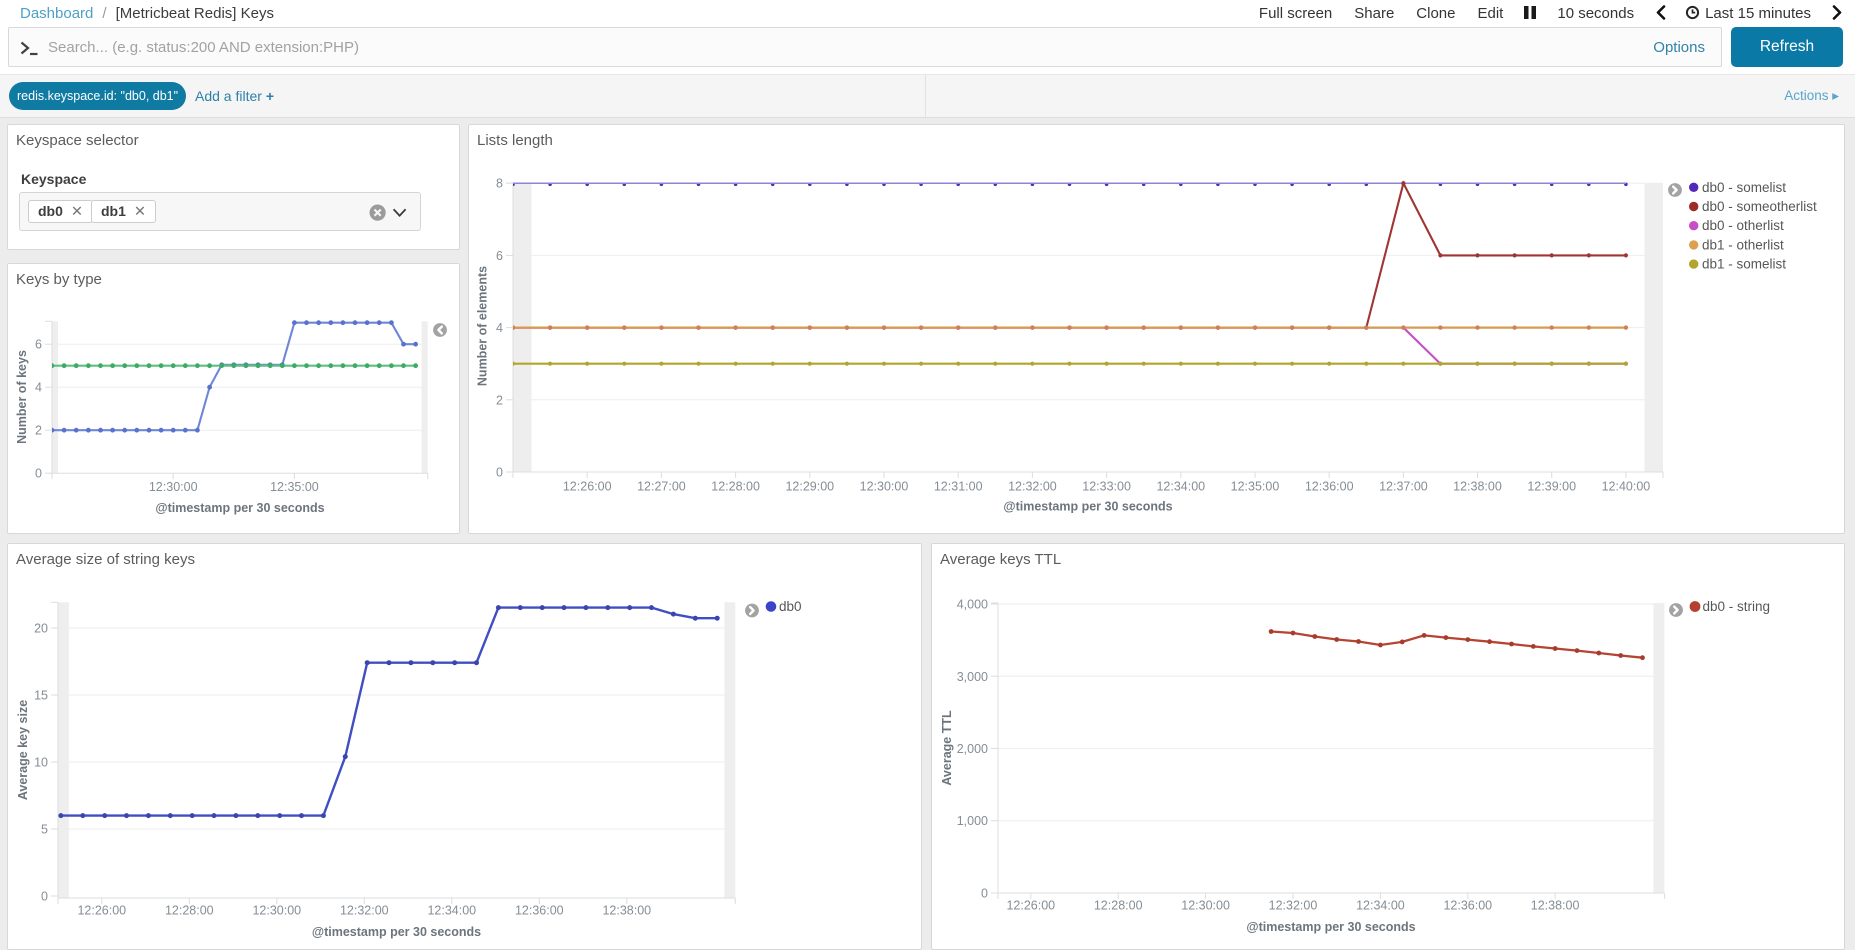  Describe the element at coordinates (1759, 206) in the screenshot. I see `svg-text: db0 - someotherlist` at that location.